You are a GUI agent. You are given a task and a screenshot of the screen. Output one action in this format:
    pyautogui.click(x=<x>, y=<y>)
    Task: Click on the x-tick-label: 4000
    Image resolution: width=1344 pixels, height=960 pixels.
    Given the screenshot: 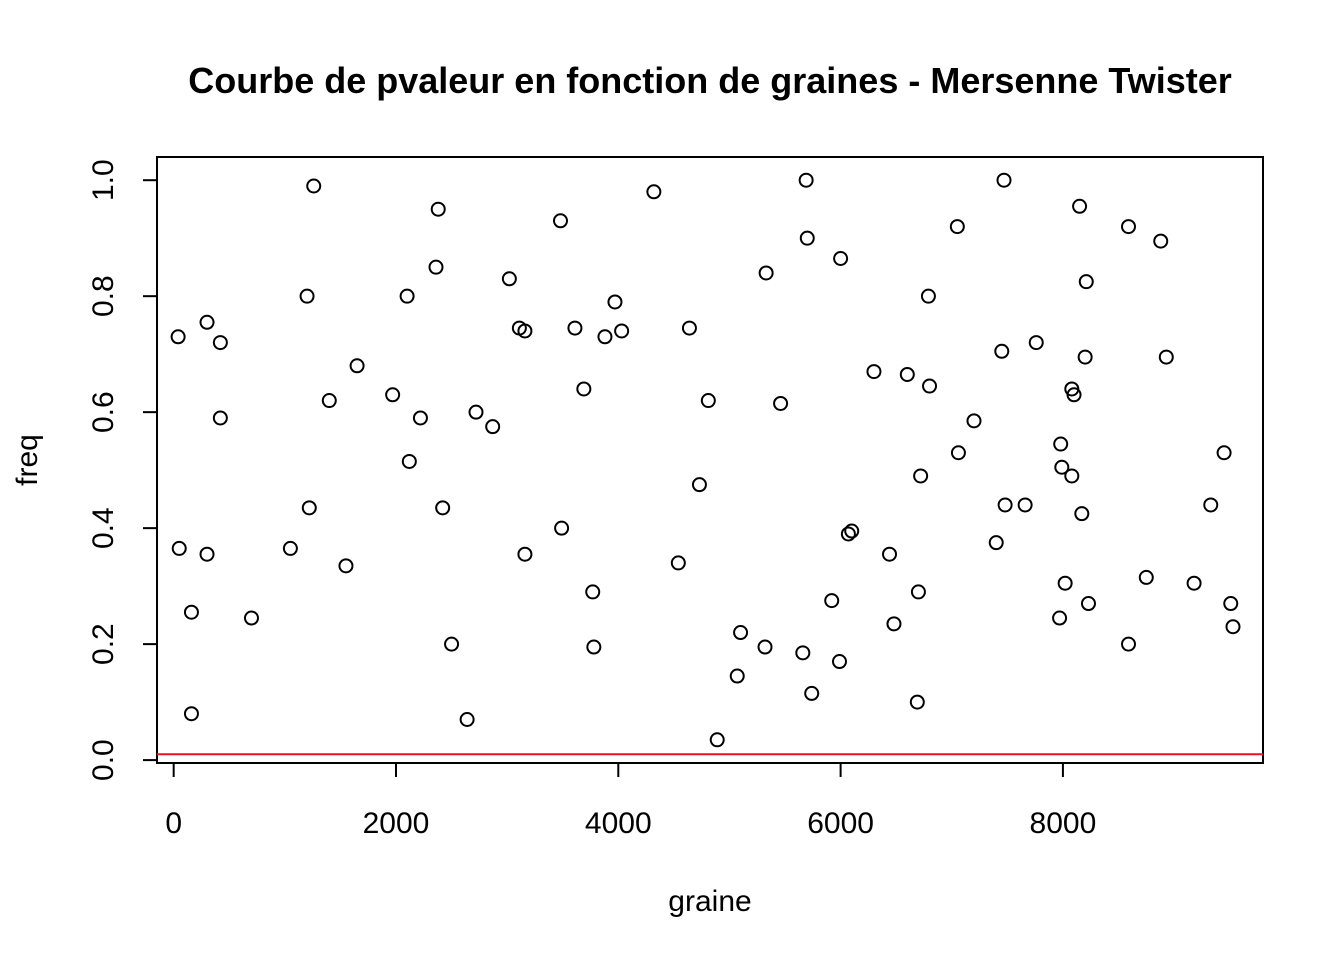 What is the action you would take?
    pyautogui.click(x=618, y=823)
    